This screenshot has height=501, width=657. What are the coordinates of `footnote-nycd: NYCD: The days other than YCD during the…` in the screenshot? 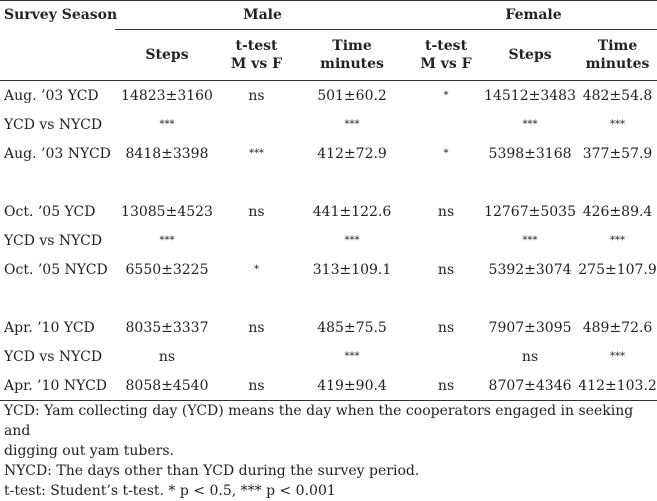 It's located at (212, 471).